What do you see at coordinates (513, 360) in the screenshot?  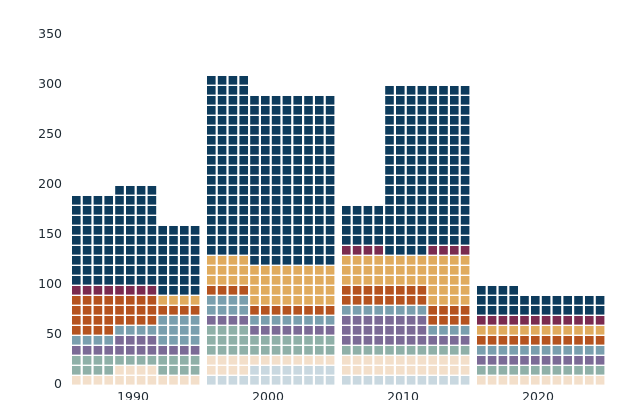 I see `waffle-square-2020-purple` at bounding box center [513, 360].